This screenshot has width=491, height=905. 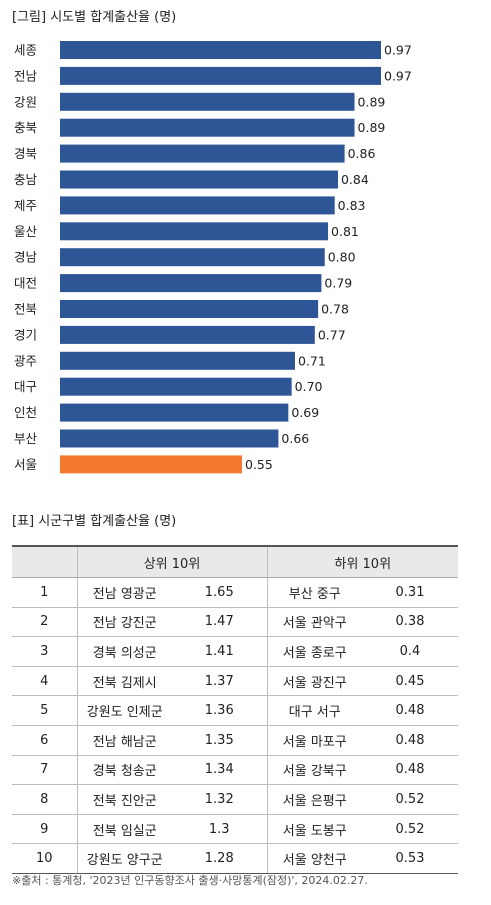 What do you see at coordinates (410, 622) in the screenshot?
I see `bottom-value-cell: 0.38` at bounding box center [410, 622].